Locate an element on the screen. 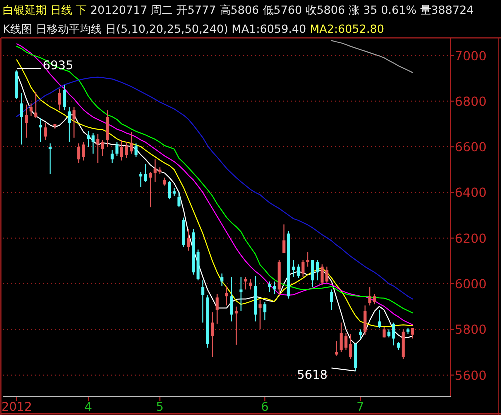  text: MA1:6059.40 is located at coordinates (267, 29).